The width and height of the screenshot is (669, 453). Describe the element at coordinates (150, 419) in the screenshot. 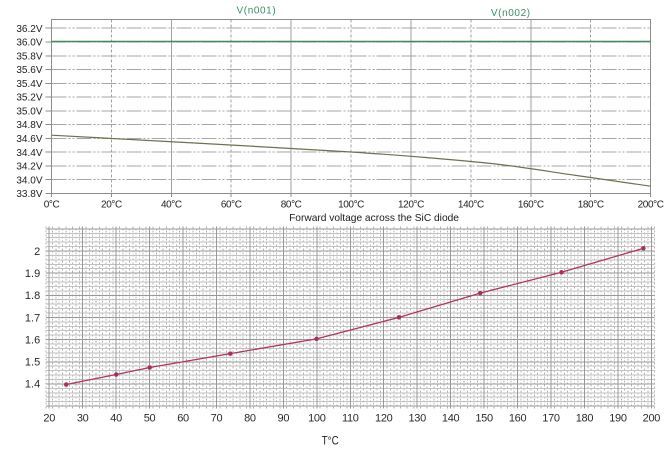

I see `svg-text: 50` at that location.